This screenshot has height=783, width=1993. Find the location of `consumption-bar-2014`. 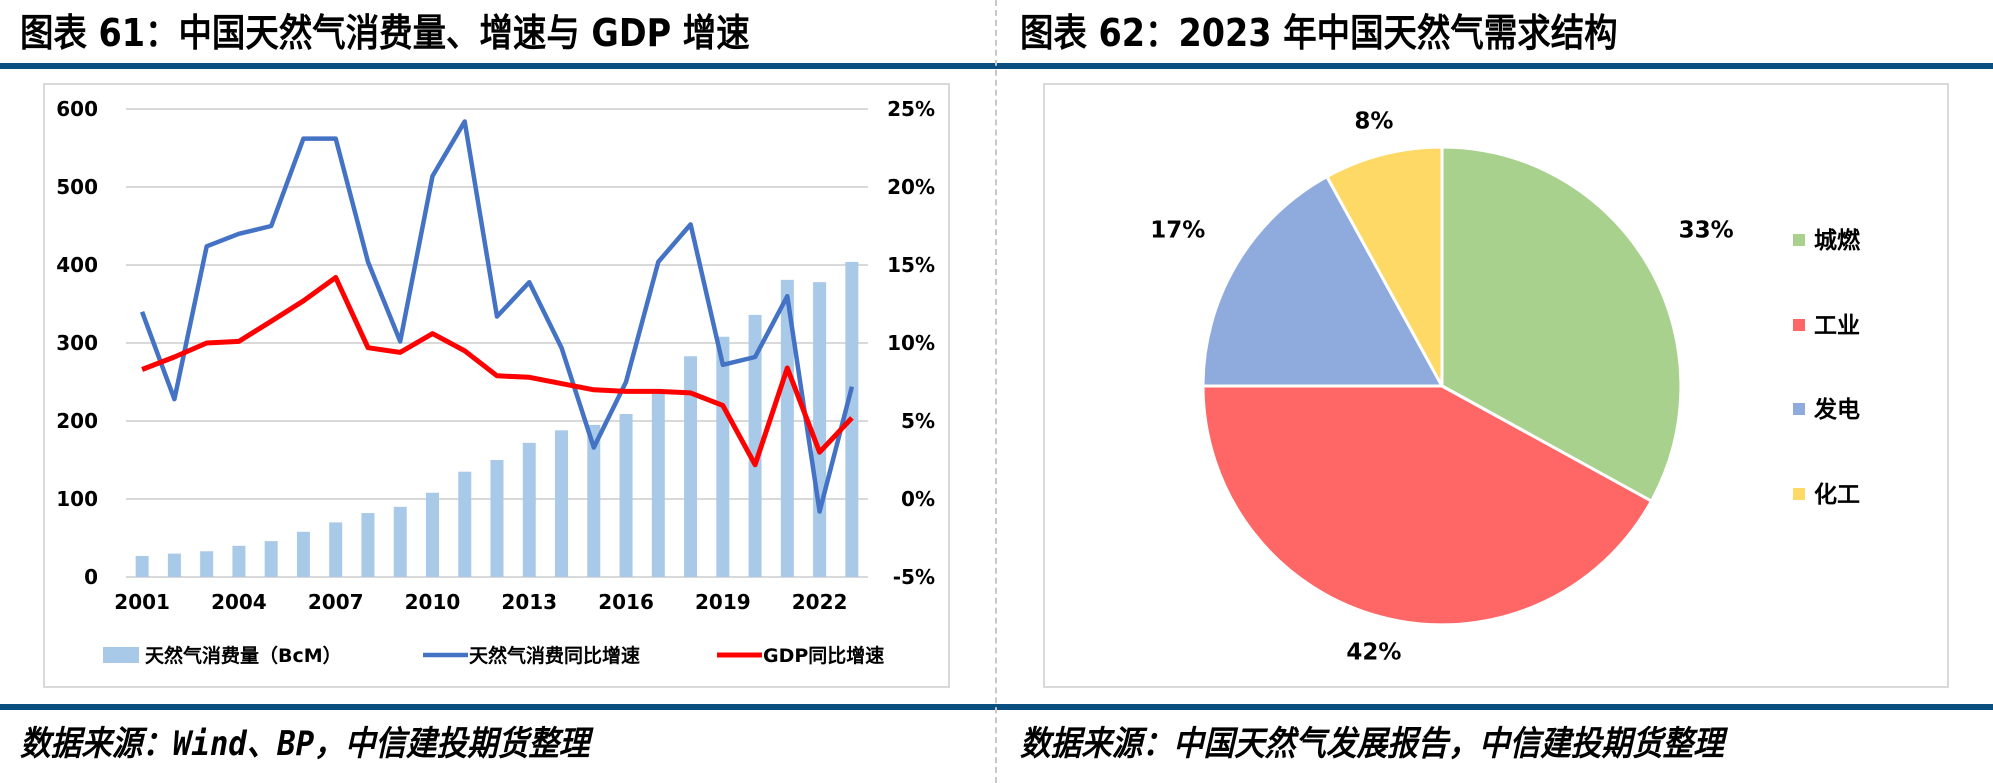

consumption-bar-2014 is located at coordinates (562, 503).